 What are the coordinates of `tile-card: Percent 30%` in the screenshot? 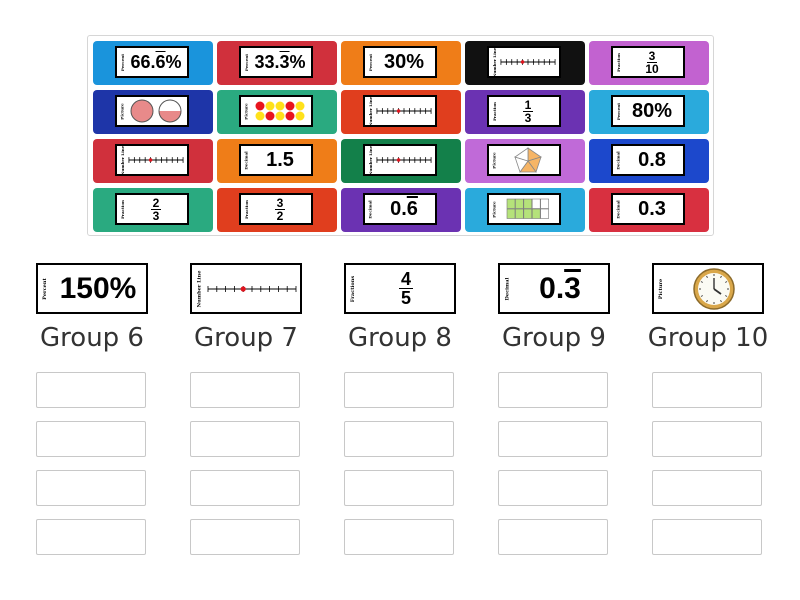 It's located at (400, 62).